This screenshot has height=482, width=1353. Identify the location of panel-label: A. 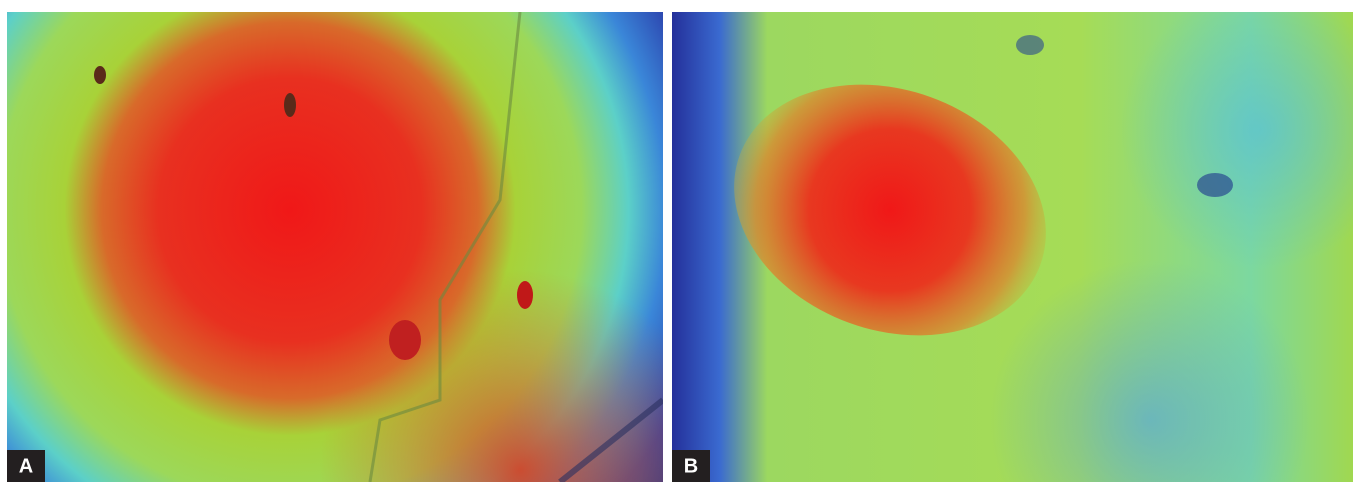
(26, 466).